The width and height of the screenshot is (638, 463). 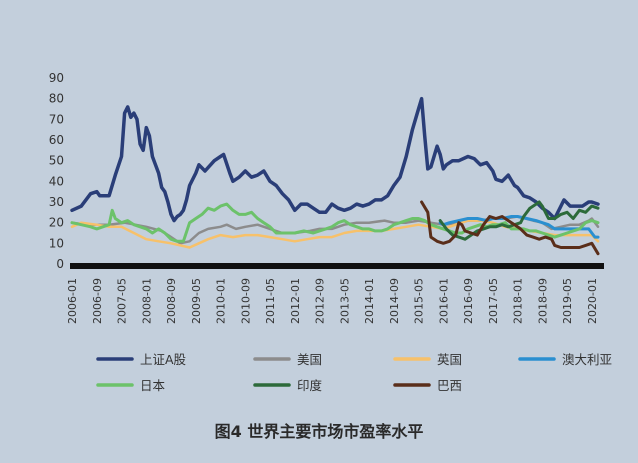 What do you see at coordinates (56, 223) in the screenshot?
I see `y-tick-label: 20` at bounding box center [56, 223].